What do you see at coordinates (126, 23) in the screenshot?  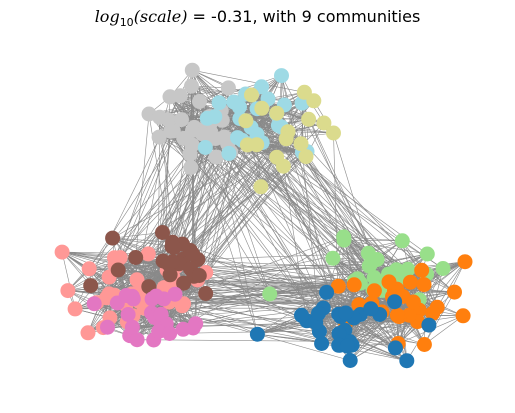 I see `title-log-base: 10` at bounding box center [126, 23].